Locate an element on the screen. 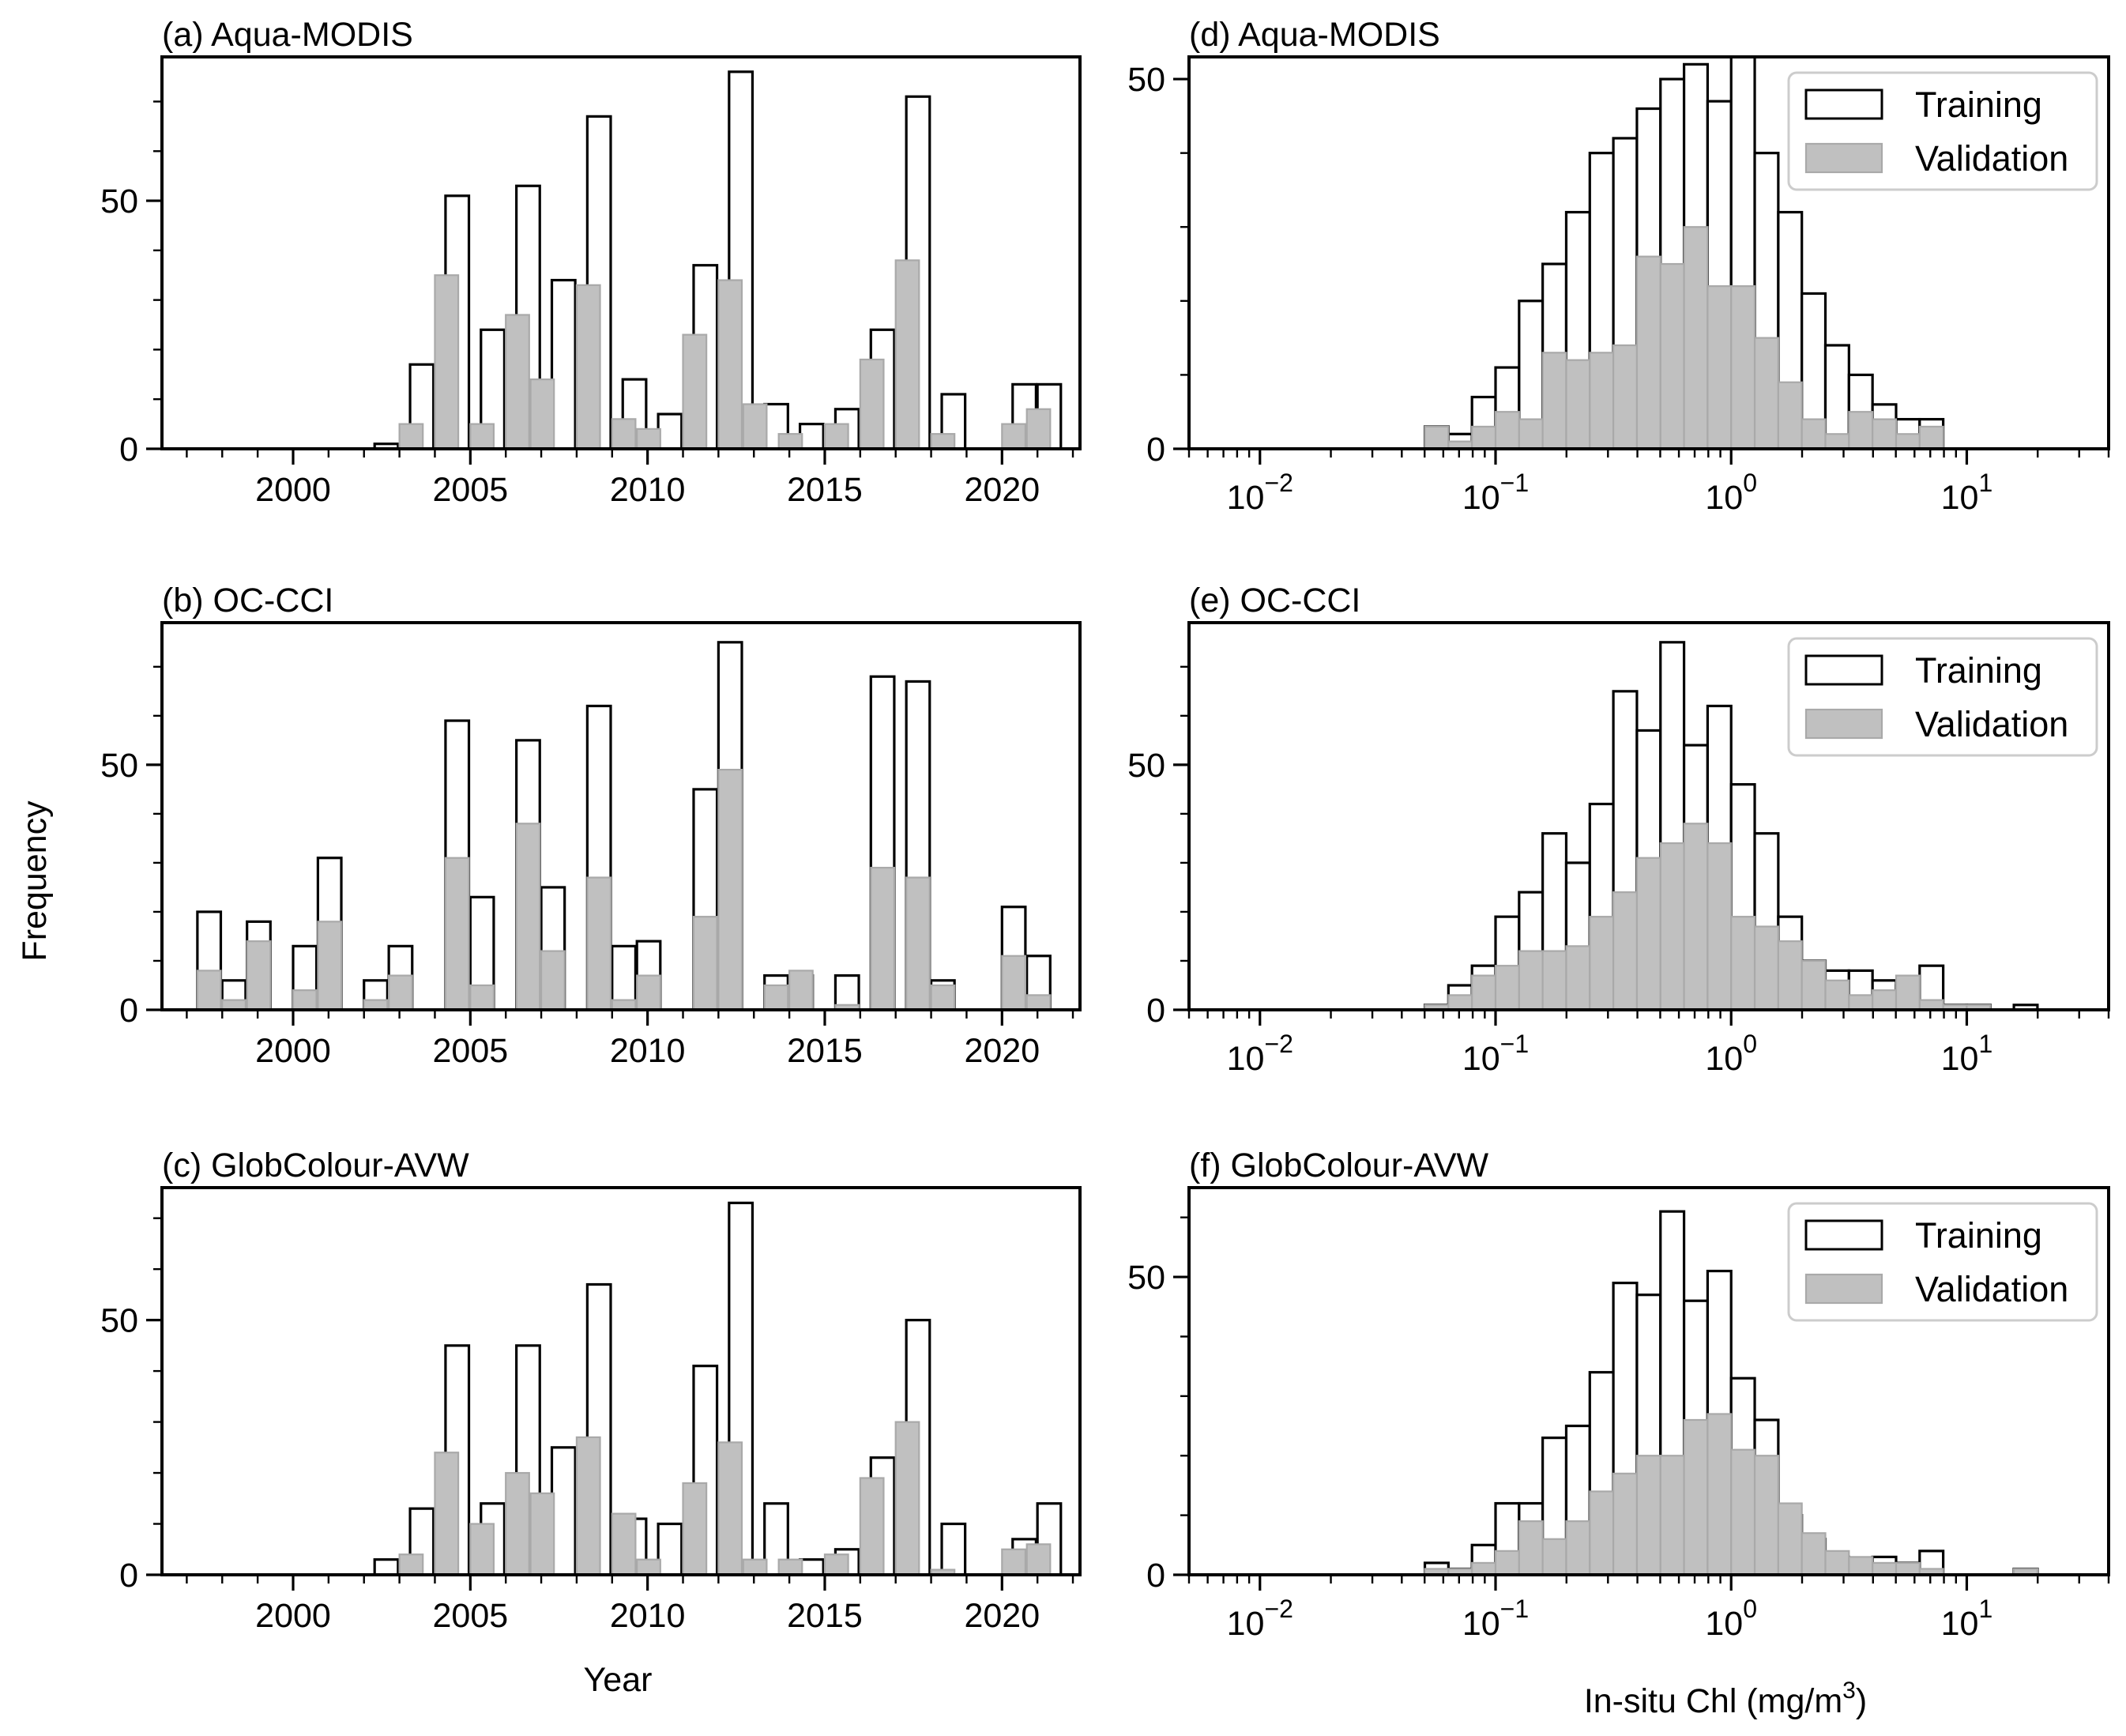 The image size is (2126, 1736). panel-f-x-tick-label: 100 is located at coordinates (1731, 1619).